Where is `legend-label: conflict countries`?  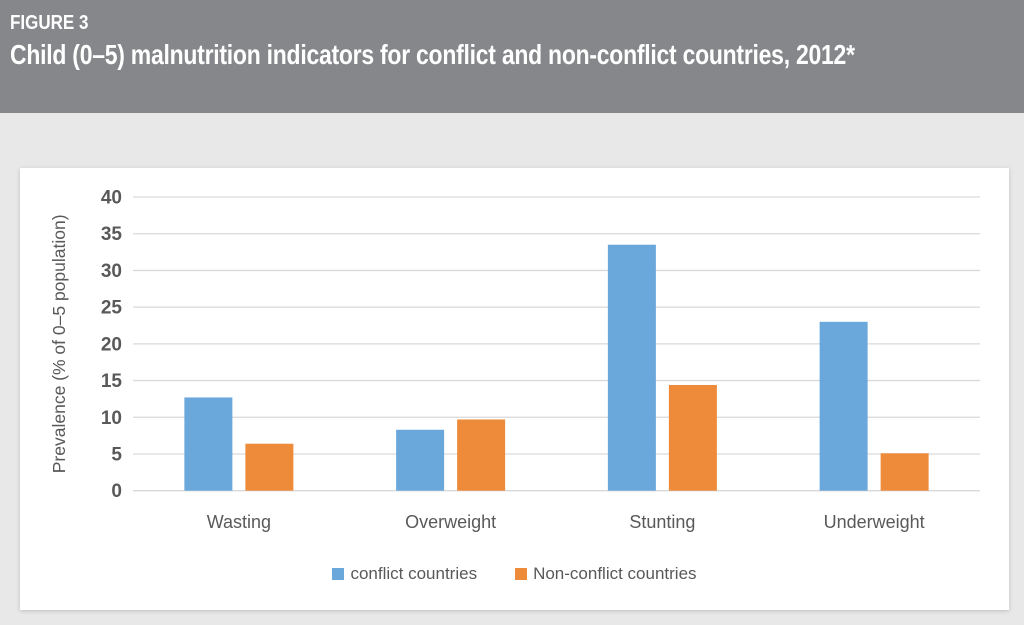
legend-label: conflict countries is located at coordinates (414, 573).